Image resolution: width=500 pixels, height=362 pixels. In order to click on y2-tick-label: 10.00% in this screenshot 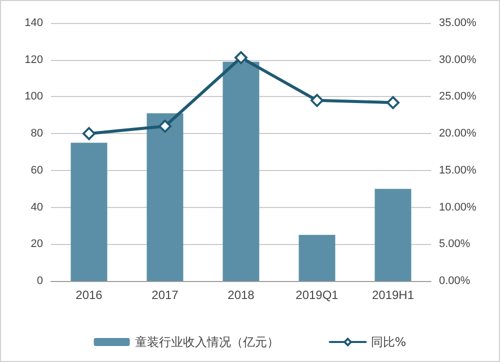, I will do `click(458, 207)`.